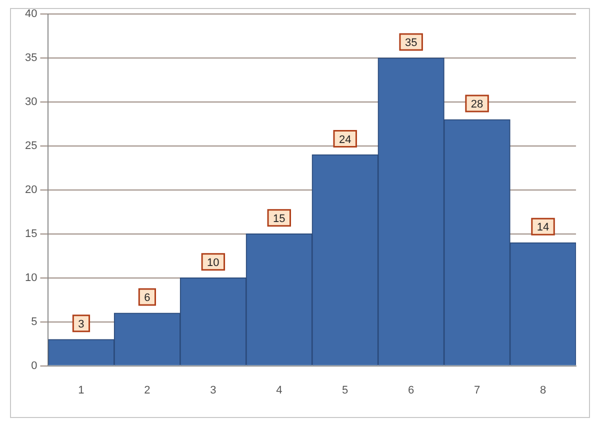 Image resolution: width=600 pixels, height=425 pixels. What do you see at coordinates (345, 390) in the screenshot?
I see `x-tick-label: 5` at bounding box center [345, 390].